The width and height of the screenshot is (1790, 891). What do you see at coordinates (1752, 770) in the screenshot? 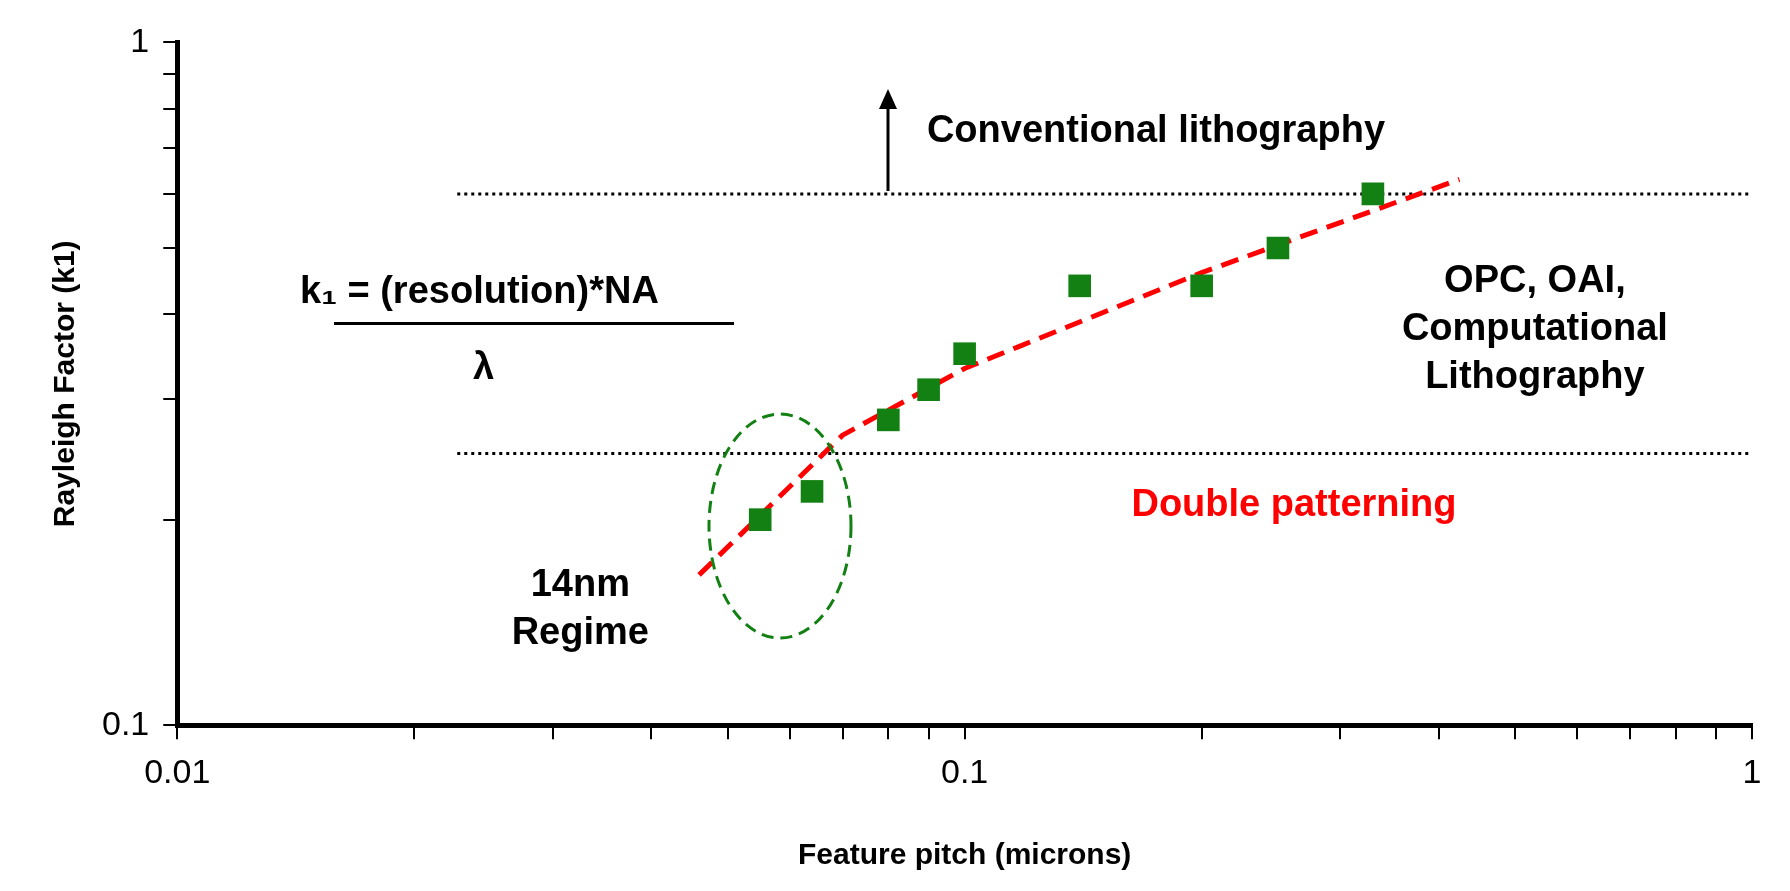
I see `x-tick-label: 1` at bounding box center [1752, 770].